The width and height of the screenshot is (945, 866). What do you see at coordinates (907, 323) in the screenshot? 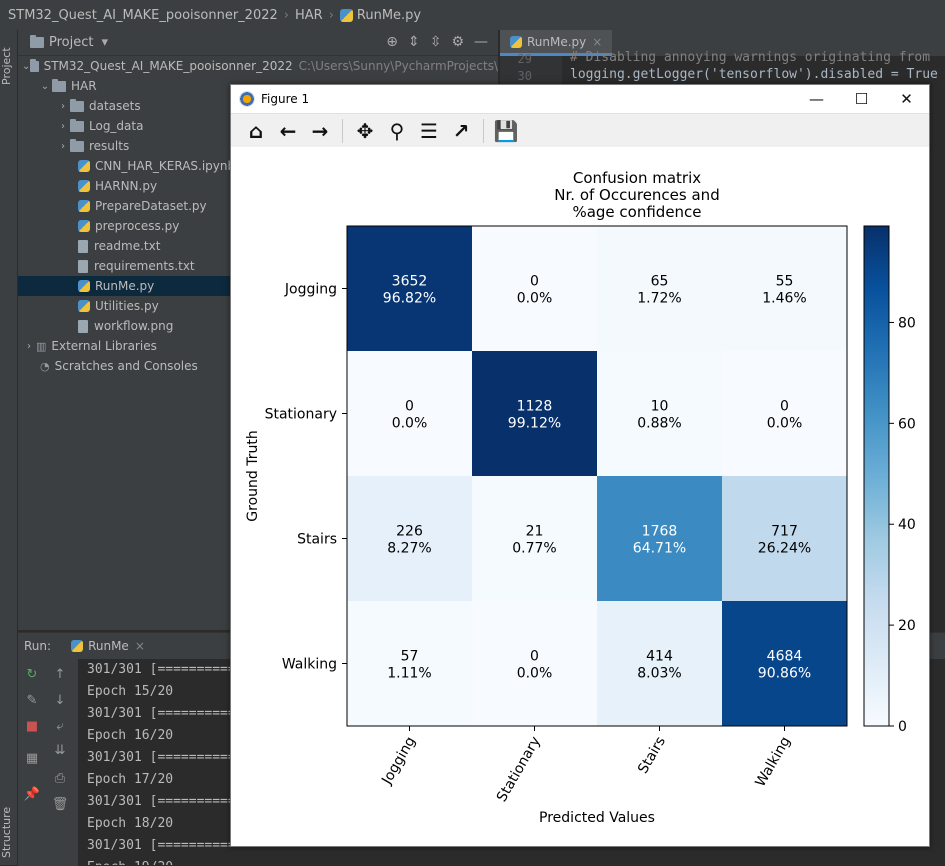
I see `colorbar-tick-label: 80` at bounding box center [907, 323].